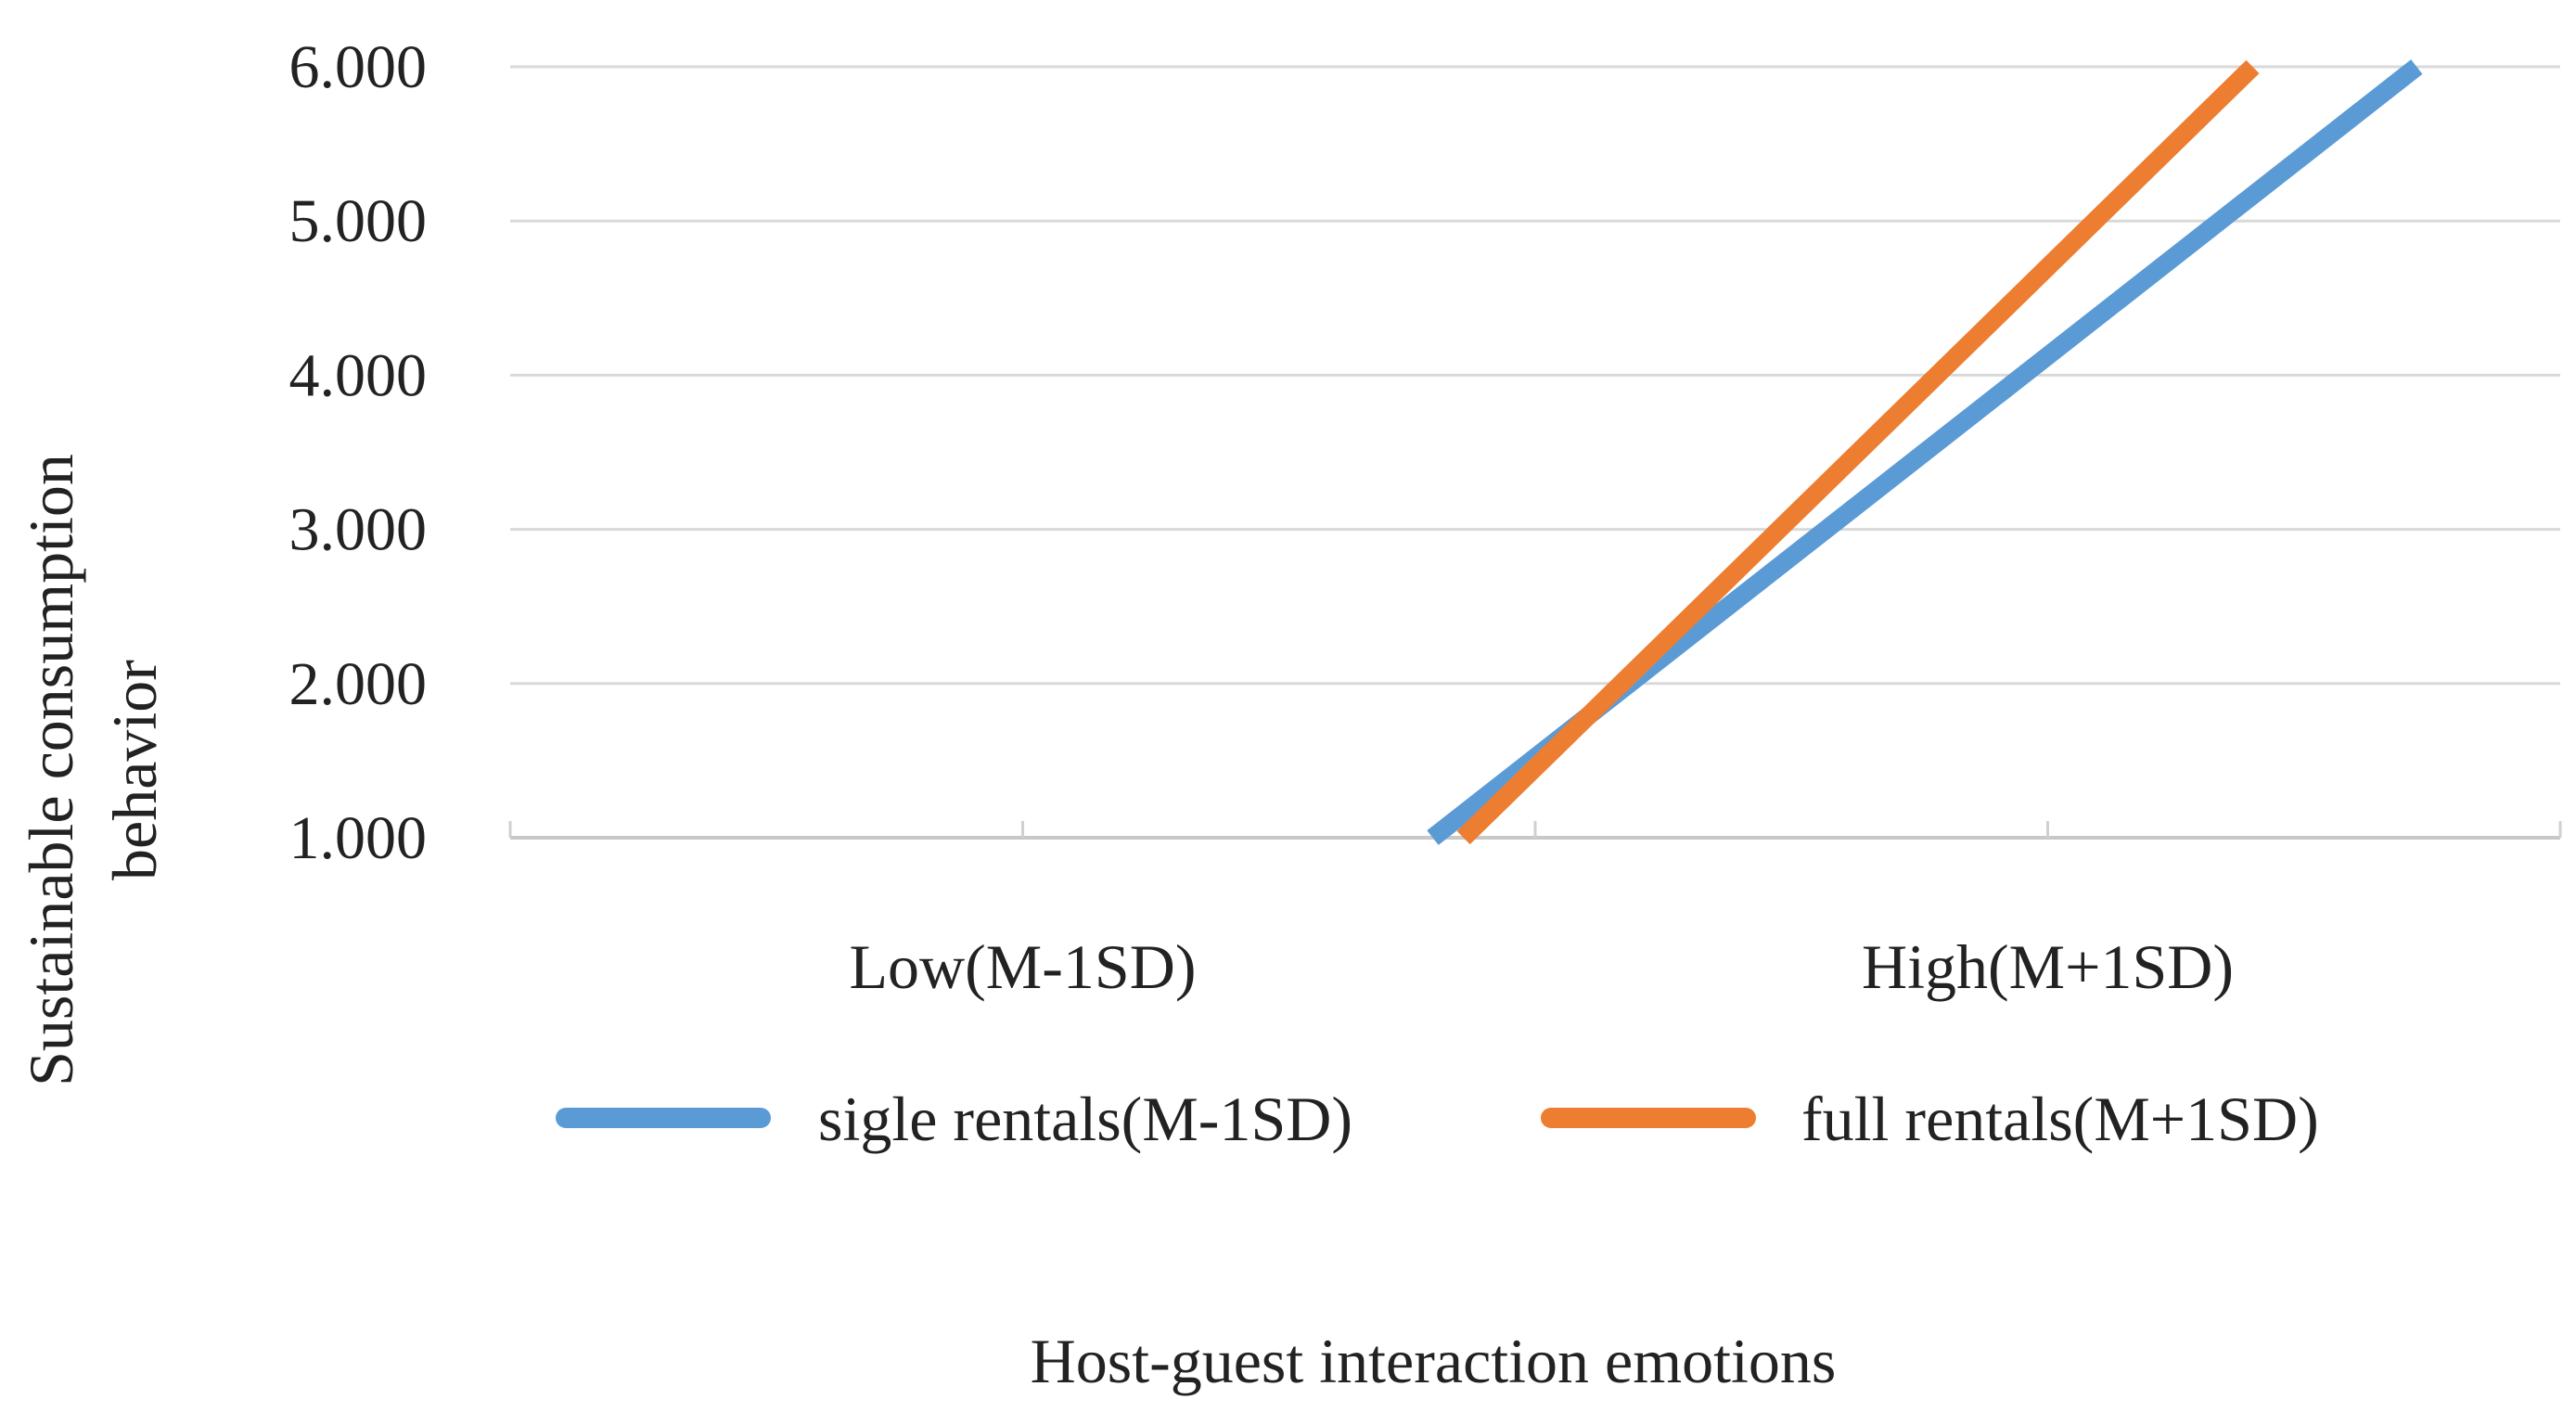 Image resolution: width=2576 pixels, height=1412 pixels. What do you see at coordinates (1437, 1119) in the screenshot?
I see `legend: sigle rentals(M-1SD) full rentals(M+1SD)` at bounding box center [1437, 1119].